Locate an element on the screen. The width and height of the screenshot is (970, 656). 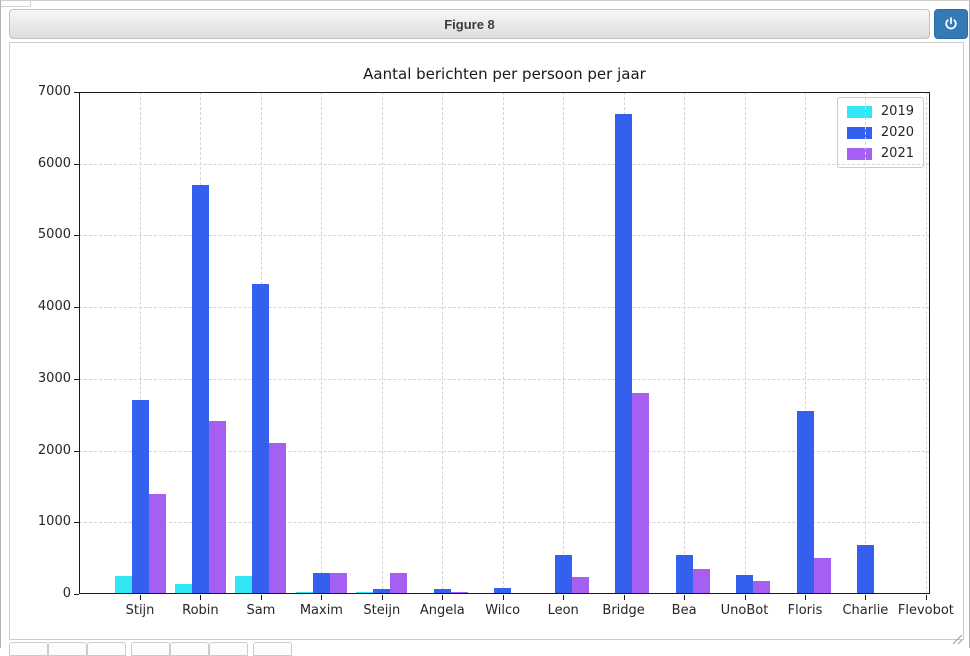
tab-remnant is located at coordinates (16, 4).